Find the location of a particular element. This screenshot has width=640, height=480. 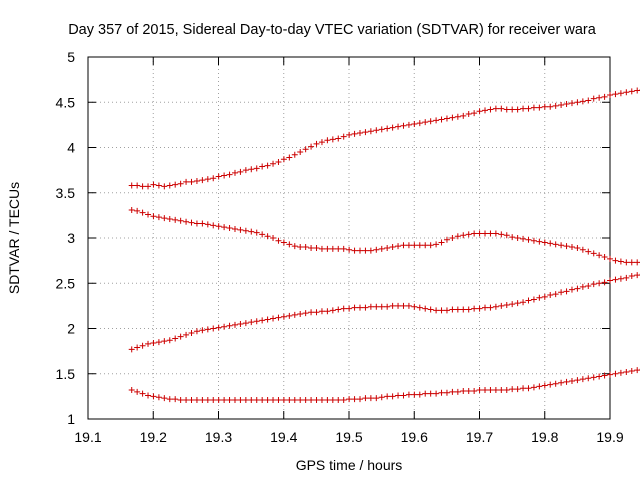

y-tick-label: 3.5 is located at coordinates (66, 193).